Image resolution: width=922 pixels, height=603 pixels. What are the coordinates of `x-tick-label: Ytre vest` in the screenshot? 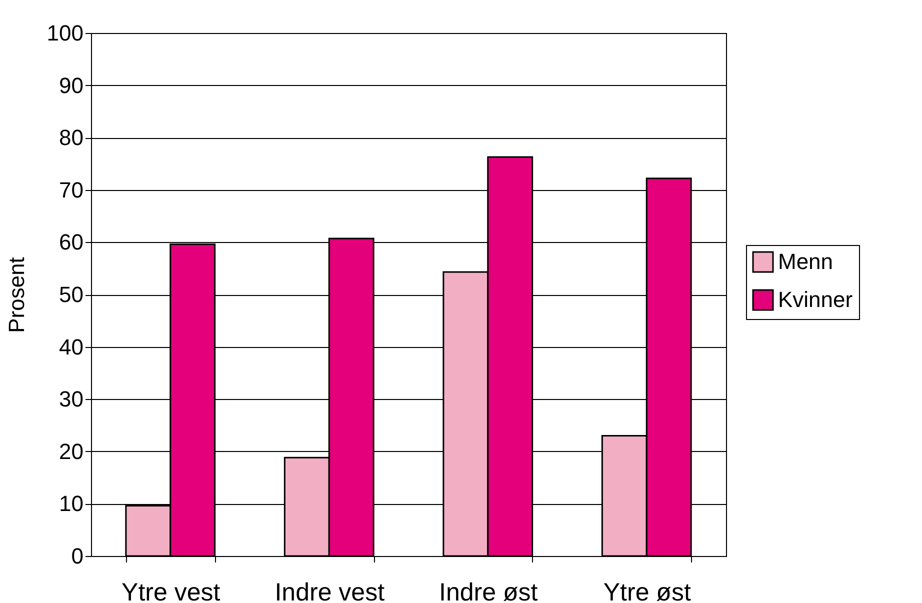 It's located at (171, 590).